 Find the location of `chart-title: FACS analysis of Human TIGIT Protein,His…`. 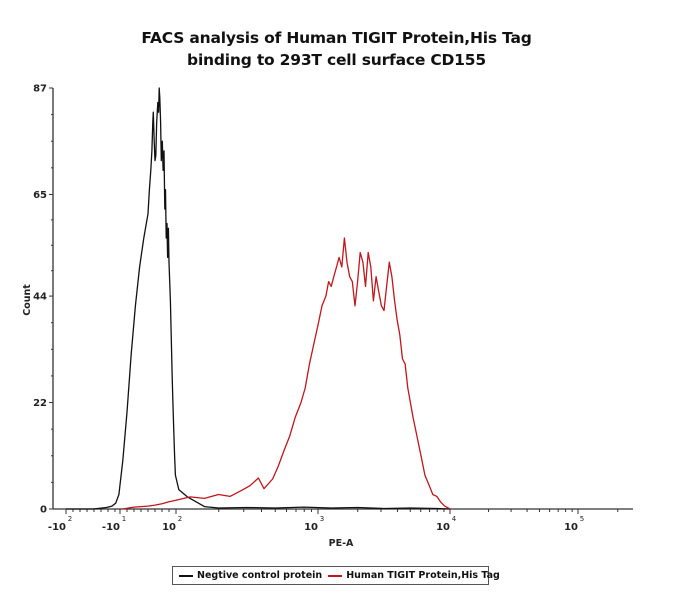

chart-title: FACS analysis of Human TIGIT Protein,His… is located at coordinates (336, 38).